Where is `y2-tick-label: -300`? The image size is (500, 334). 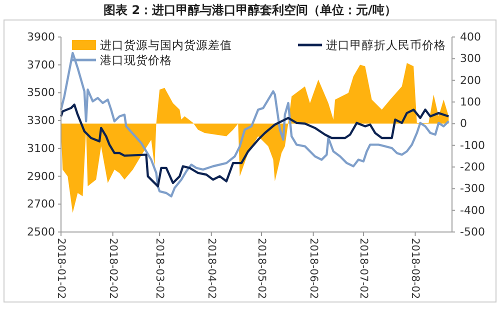
y2-tick-label: -300 is located at coordinates (472, 189).